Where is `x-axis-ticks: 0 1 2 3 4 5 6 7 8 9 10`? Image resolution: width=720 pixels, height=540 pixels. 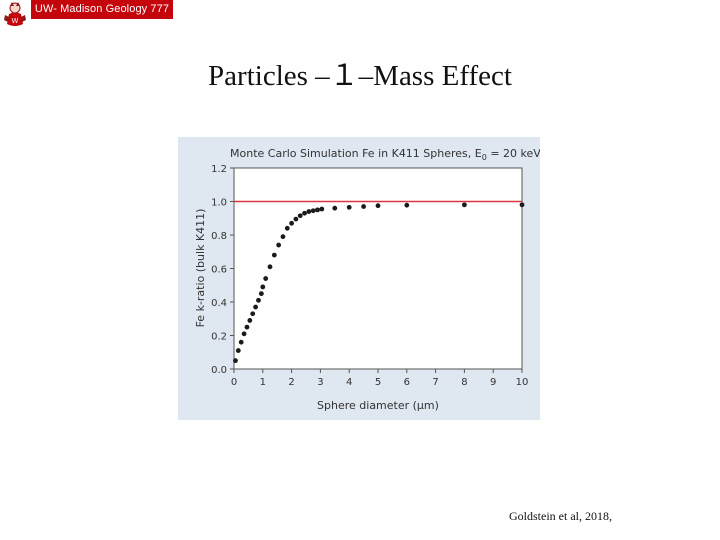
x-axis-ticks: 0 1 2 3 4 5 6 7 8 9 10 is located at coordinates (380, 378).